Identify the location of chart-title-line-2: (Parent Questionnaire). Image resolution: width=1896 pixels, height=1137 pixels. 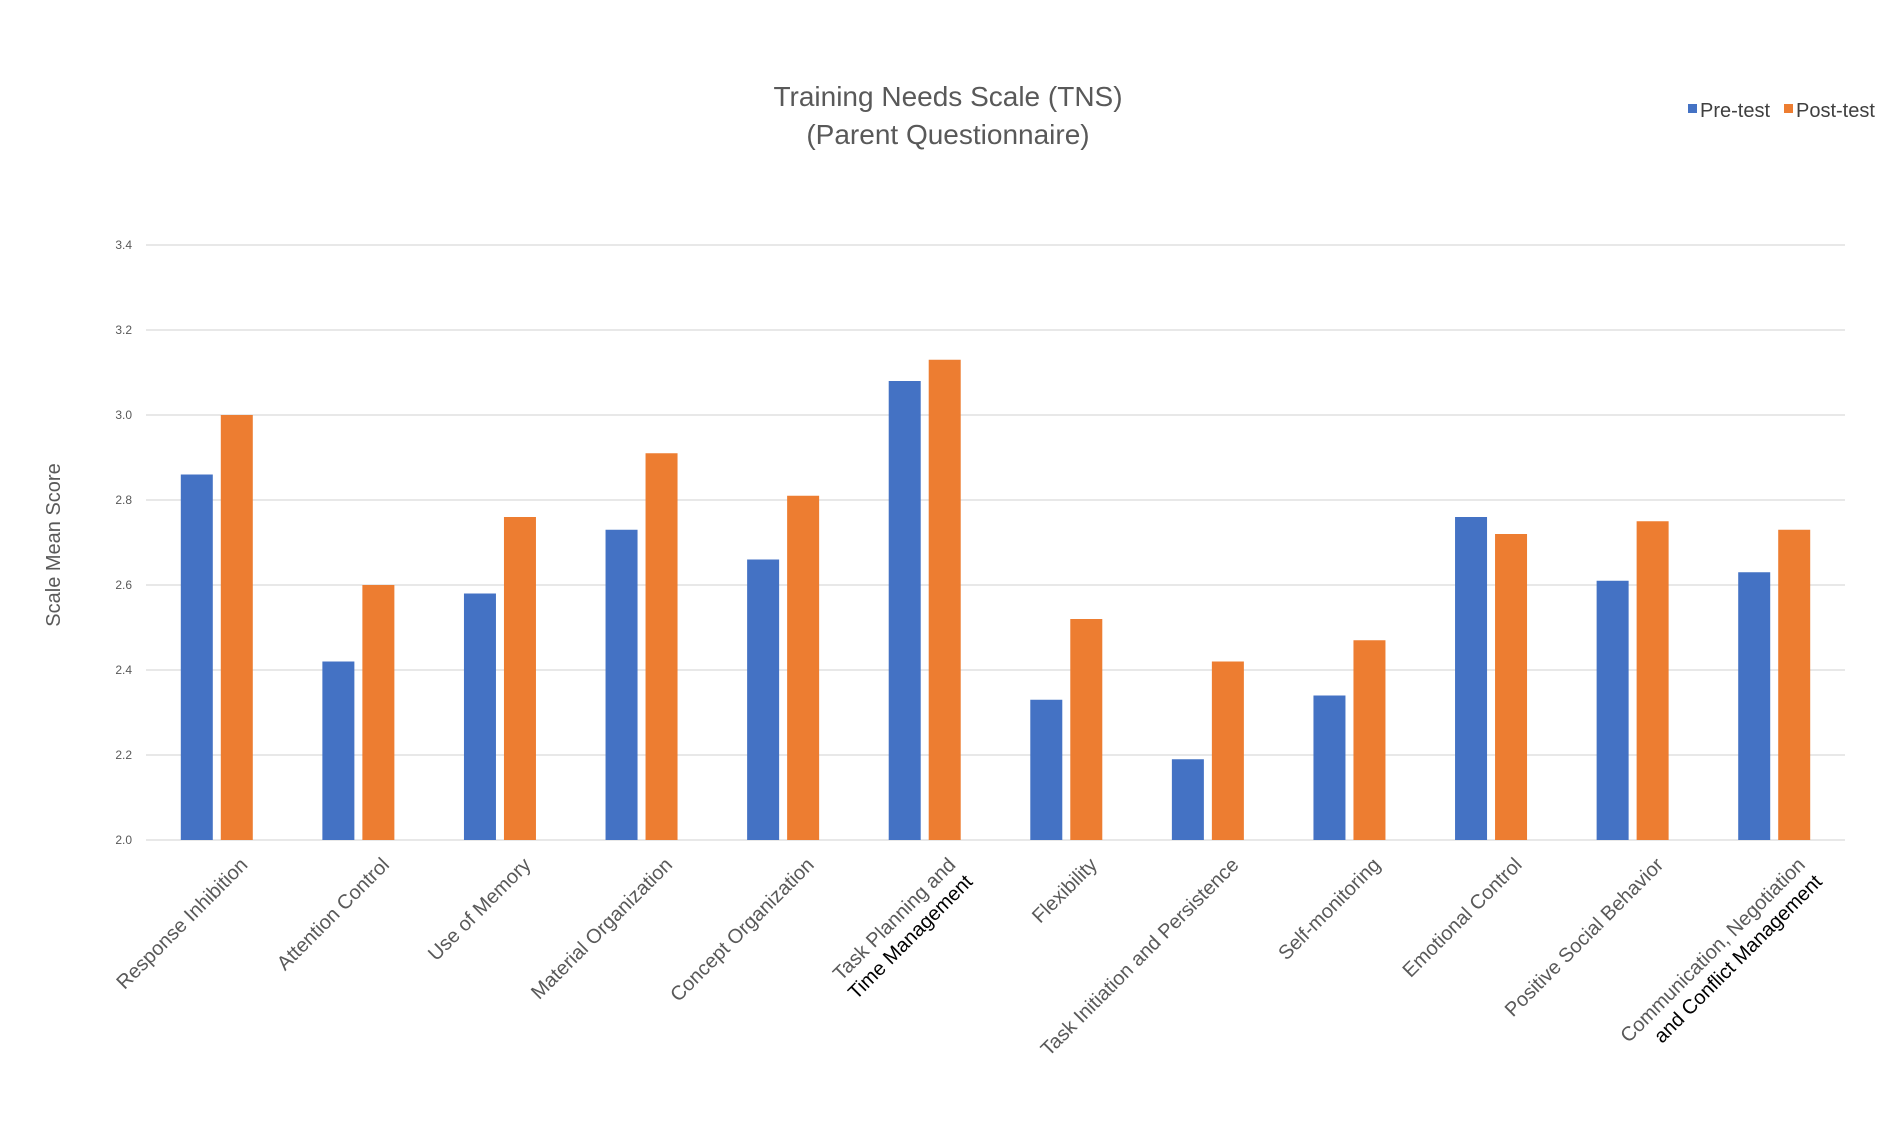
(947, 134).